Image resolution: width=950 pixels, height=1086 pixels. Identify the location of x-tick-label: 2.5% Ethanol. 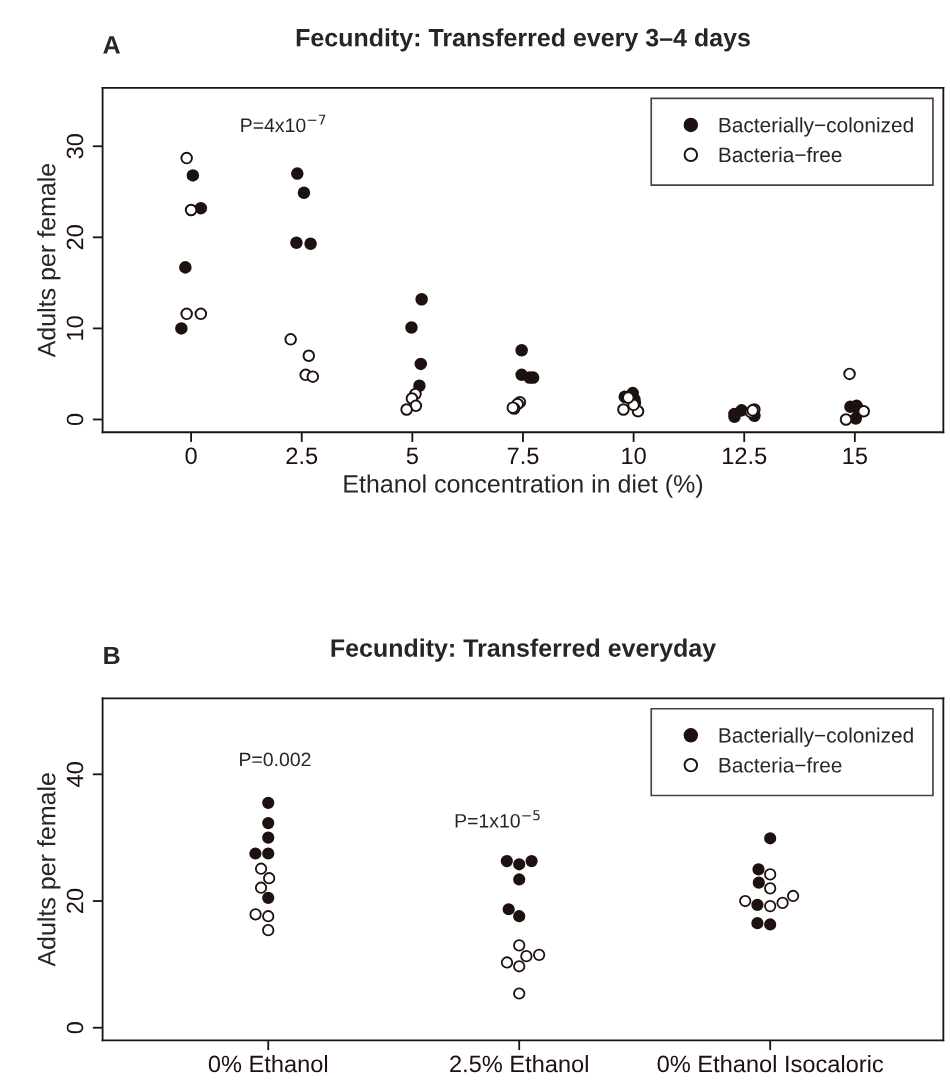
(519, 1063).